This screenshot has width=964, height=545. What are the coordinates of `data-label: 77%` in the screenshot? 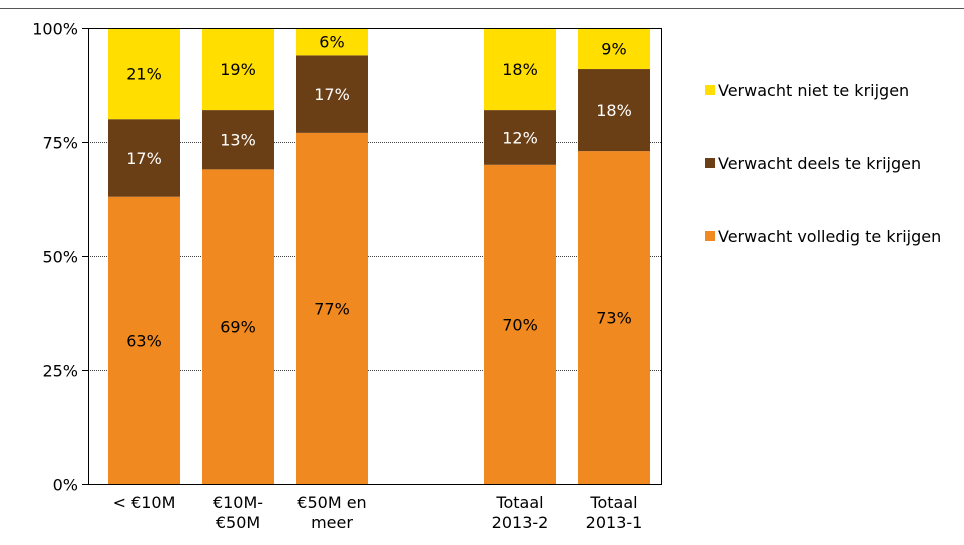 It's located at (332, 308).